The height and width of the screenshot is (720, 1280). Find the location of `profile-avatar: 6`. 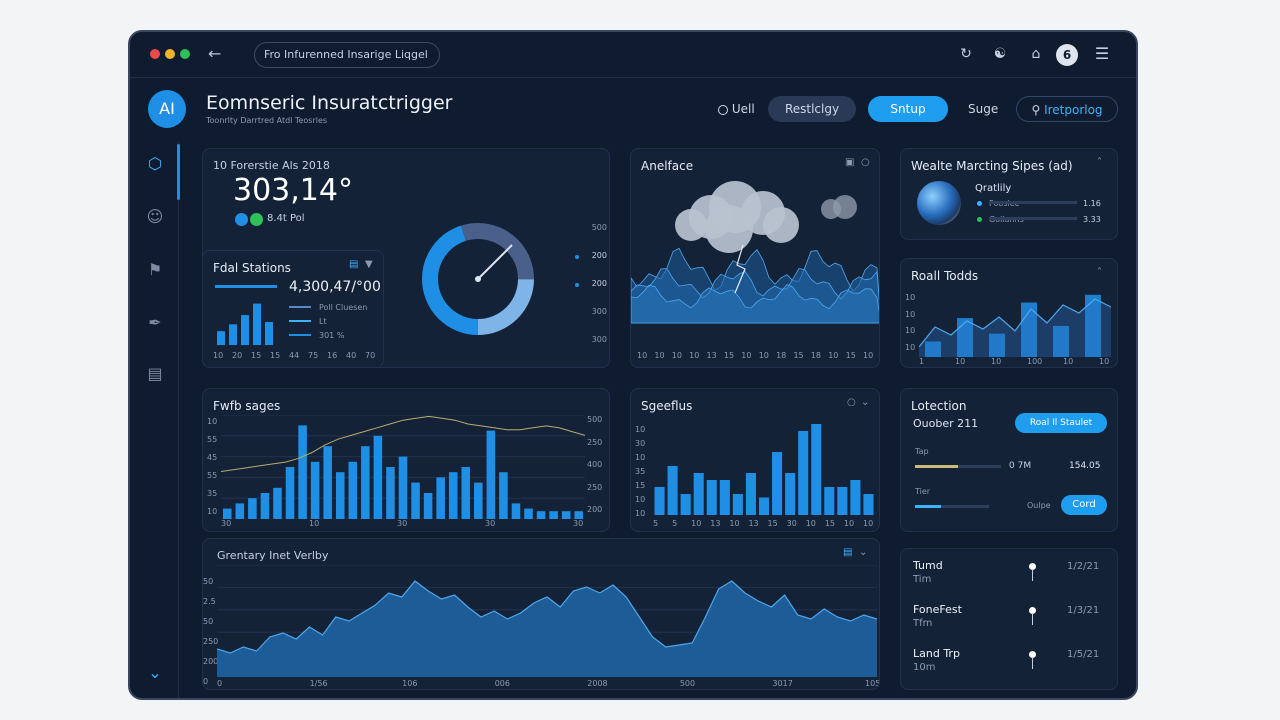

profile-avatar: 6 is located at coordinates (1067, 55).